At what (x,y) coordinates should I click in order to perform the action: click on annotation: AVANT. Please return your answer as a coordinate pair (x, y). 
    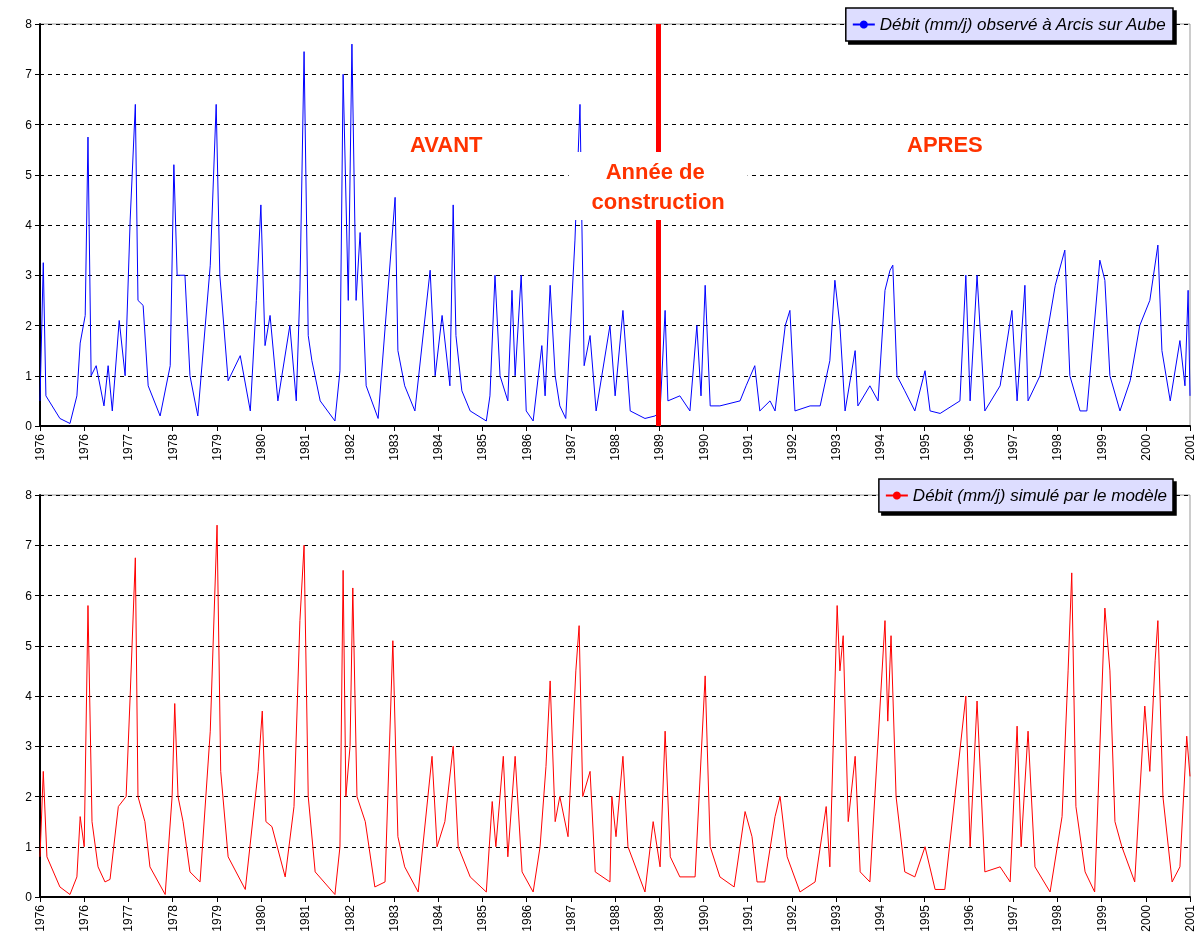
    Looking at the image, I should click on (447, 144).